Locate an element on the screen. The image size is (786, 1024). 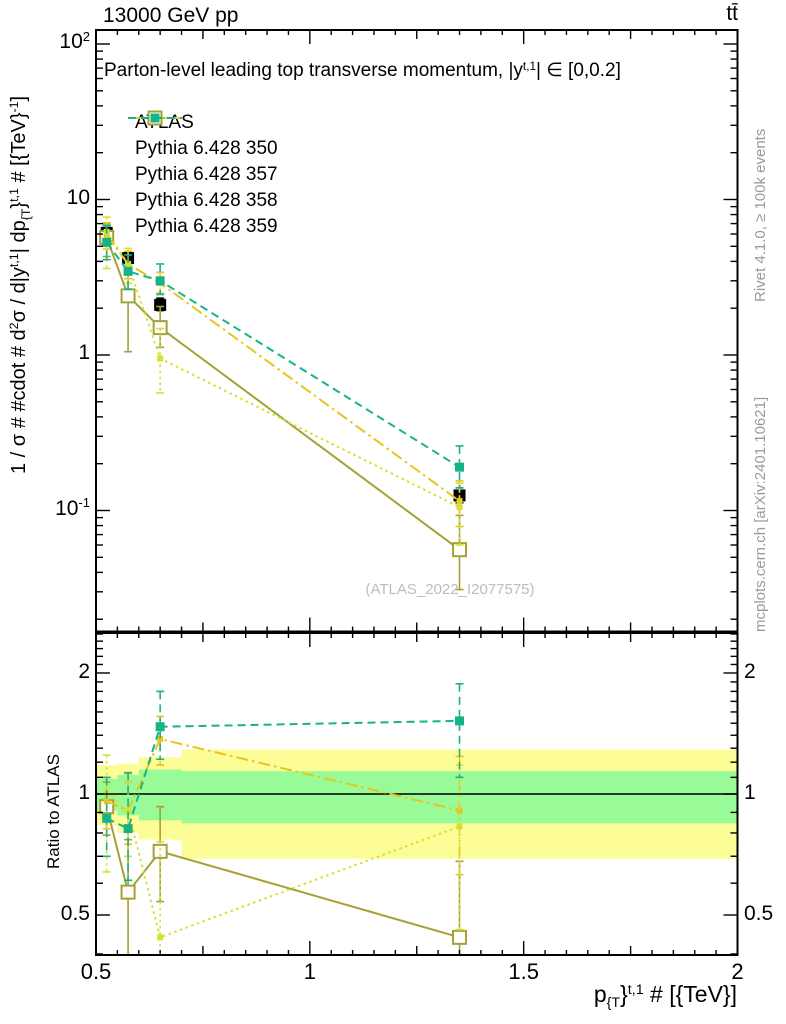
ratio-tick-label-left-2: 2 is located at coordinates (84, 671).